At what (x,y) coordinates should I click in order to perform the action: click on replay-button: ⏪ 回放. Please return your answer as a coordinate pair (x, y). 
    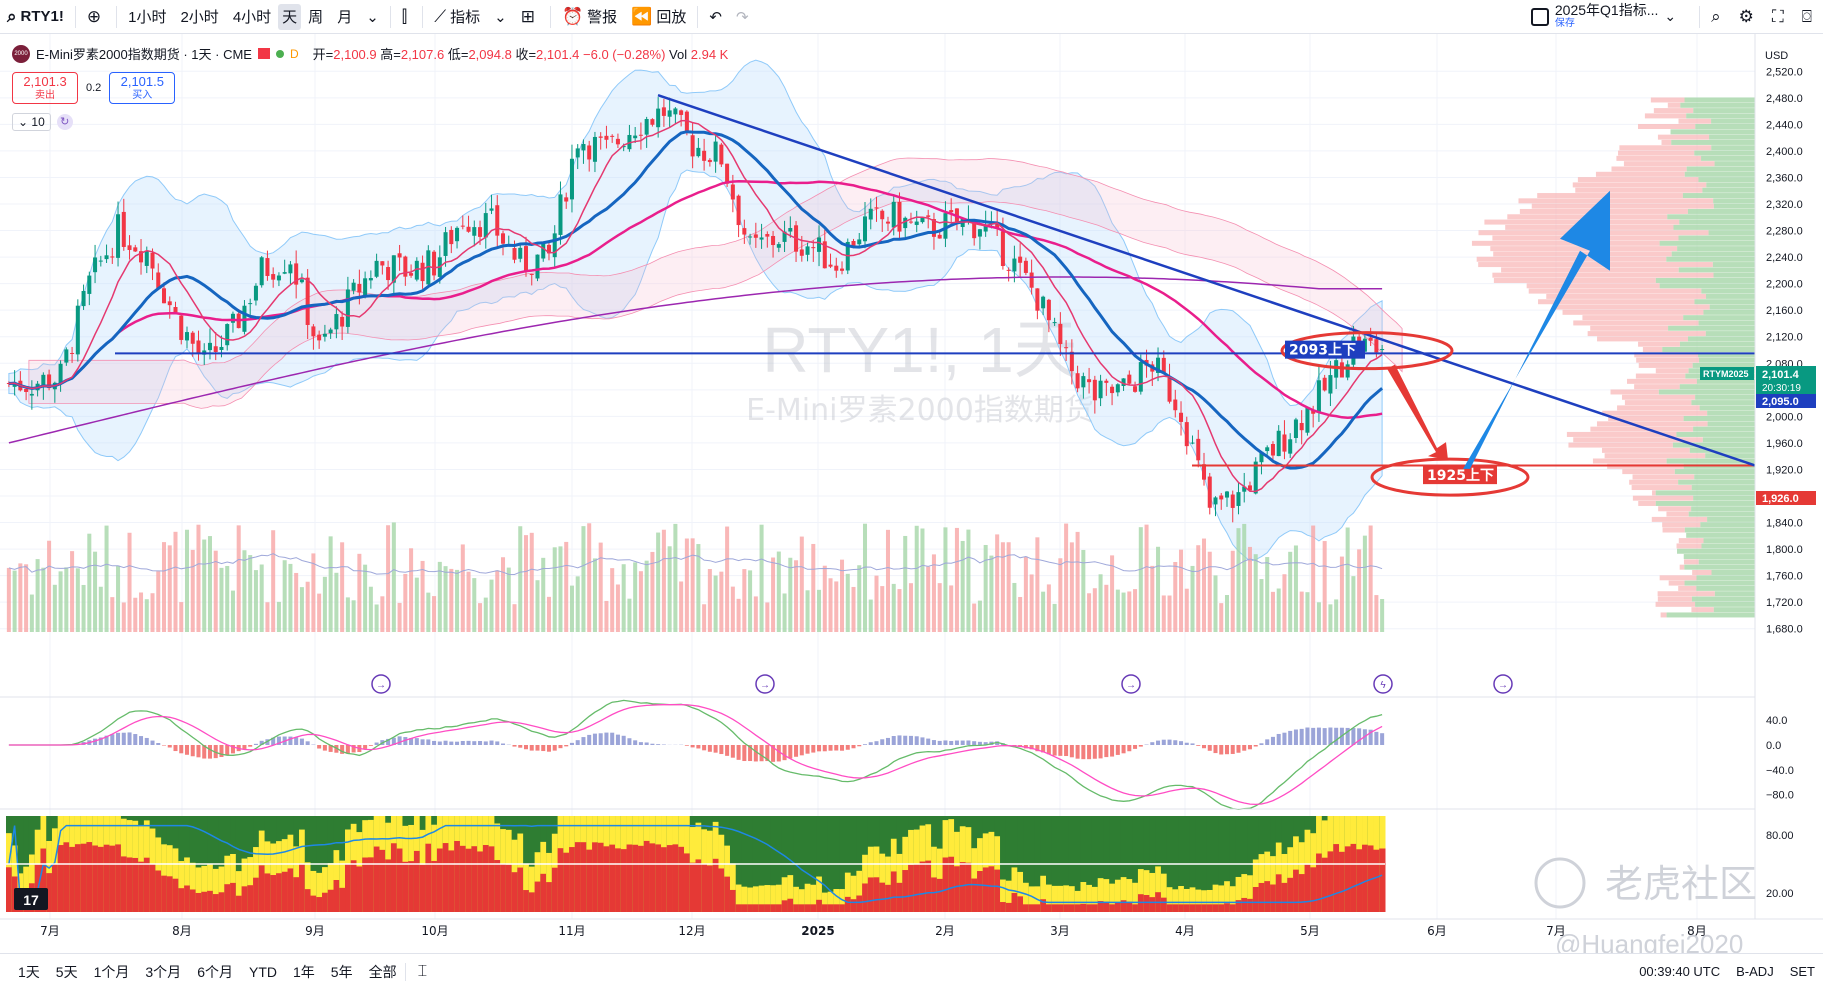
    Looking at the image, I should click on (658, 17).